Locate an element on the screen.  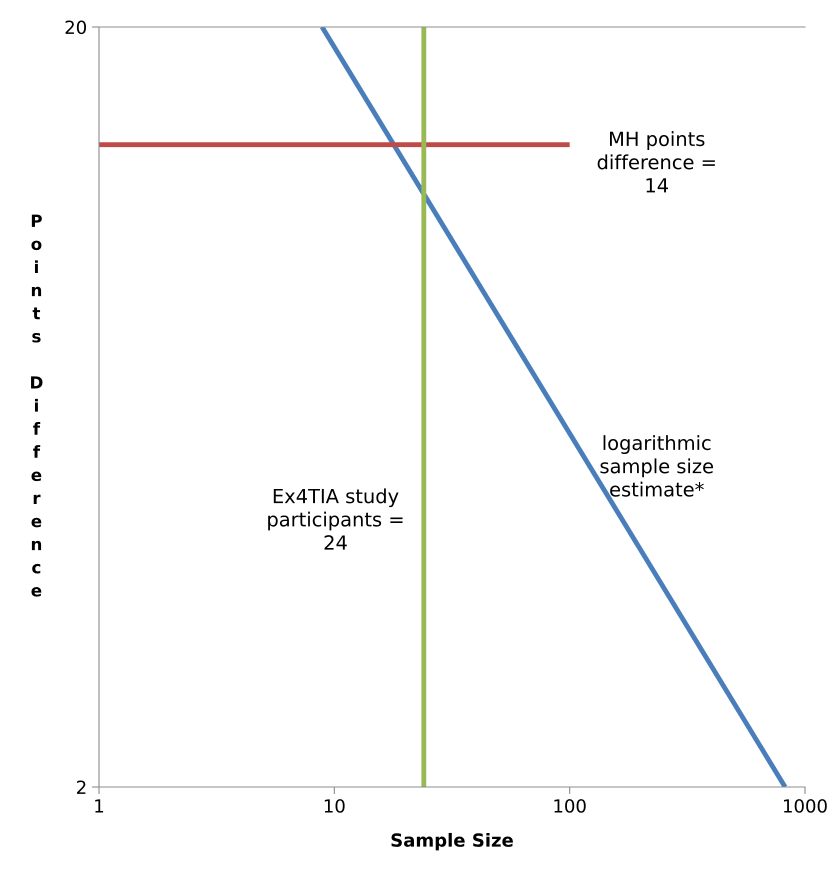
x-tick-label: 100 is located at coordinates (570, 806).